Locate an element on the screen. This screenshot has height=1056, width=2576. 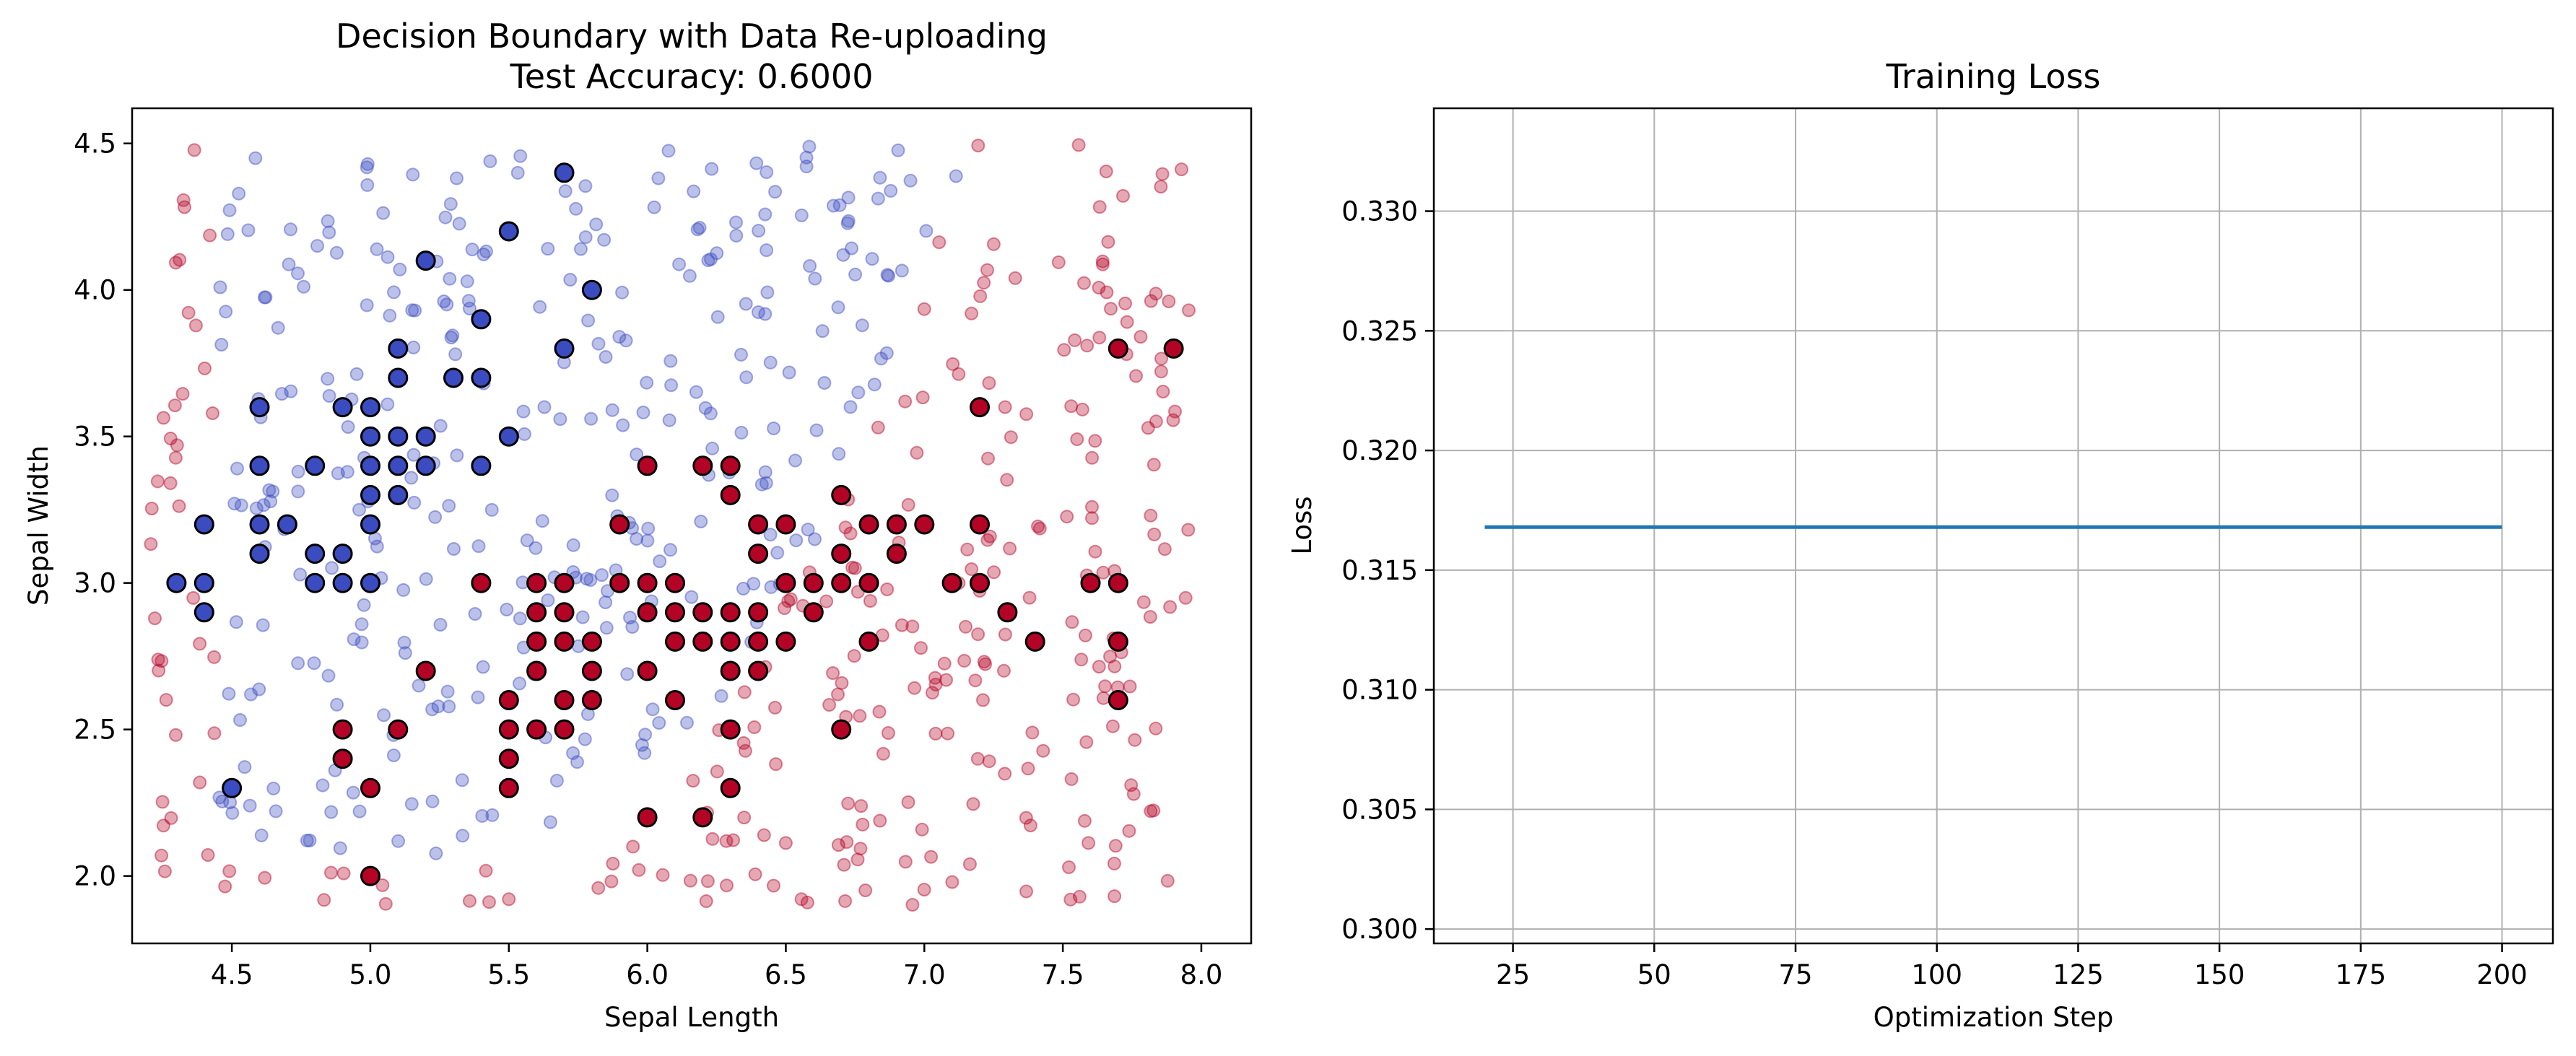
y-tick-label: 0.330 is located at coordinates (1379, 211).